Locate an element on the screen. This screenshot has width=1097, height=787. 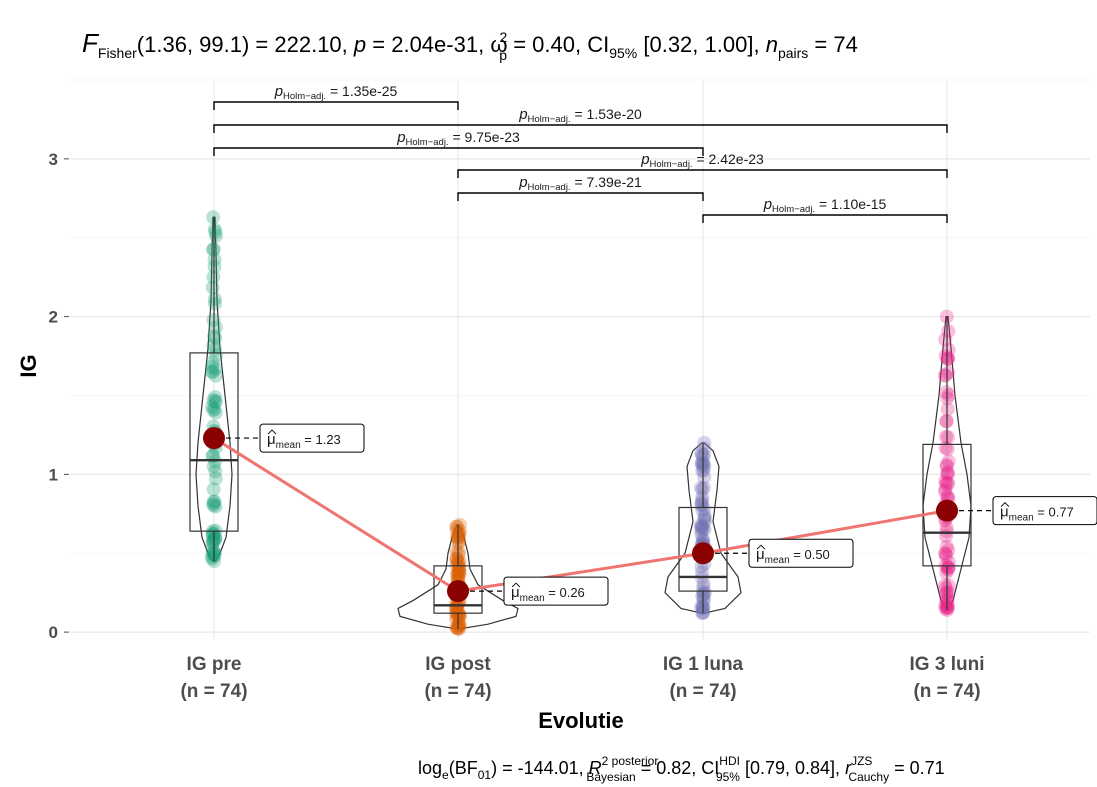
mean-point is located at coordinates (458, 591).